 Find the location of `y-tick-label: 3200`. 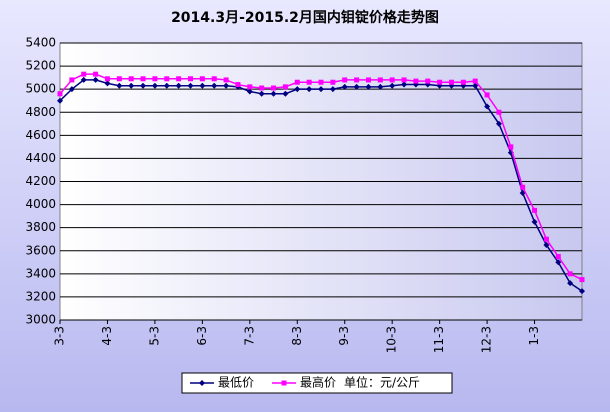

y-tick-label: 3200 is located at coordinates (40, 296).